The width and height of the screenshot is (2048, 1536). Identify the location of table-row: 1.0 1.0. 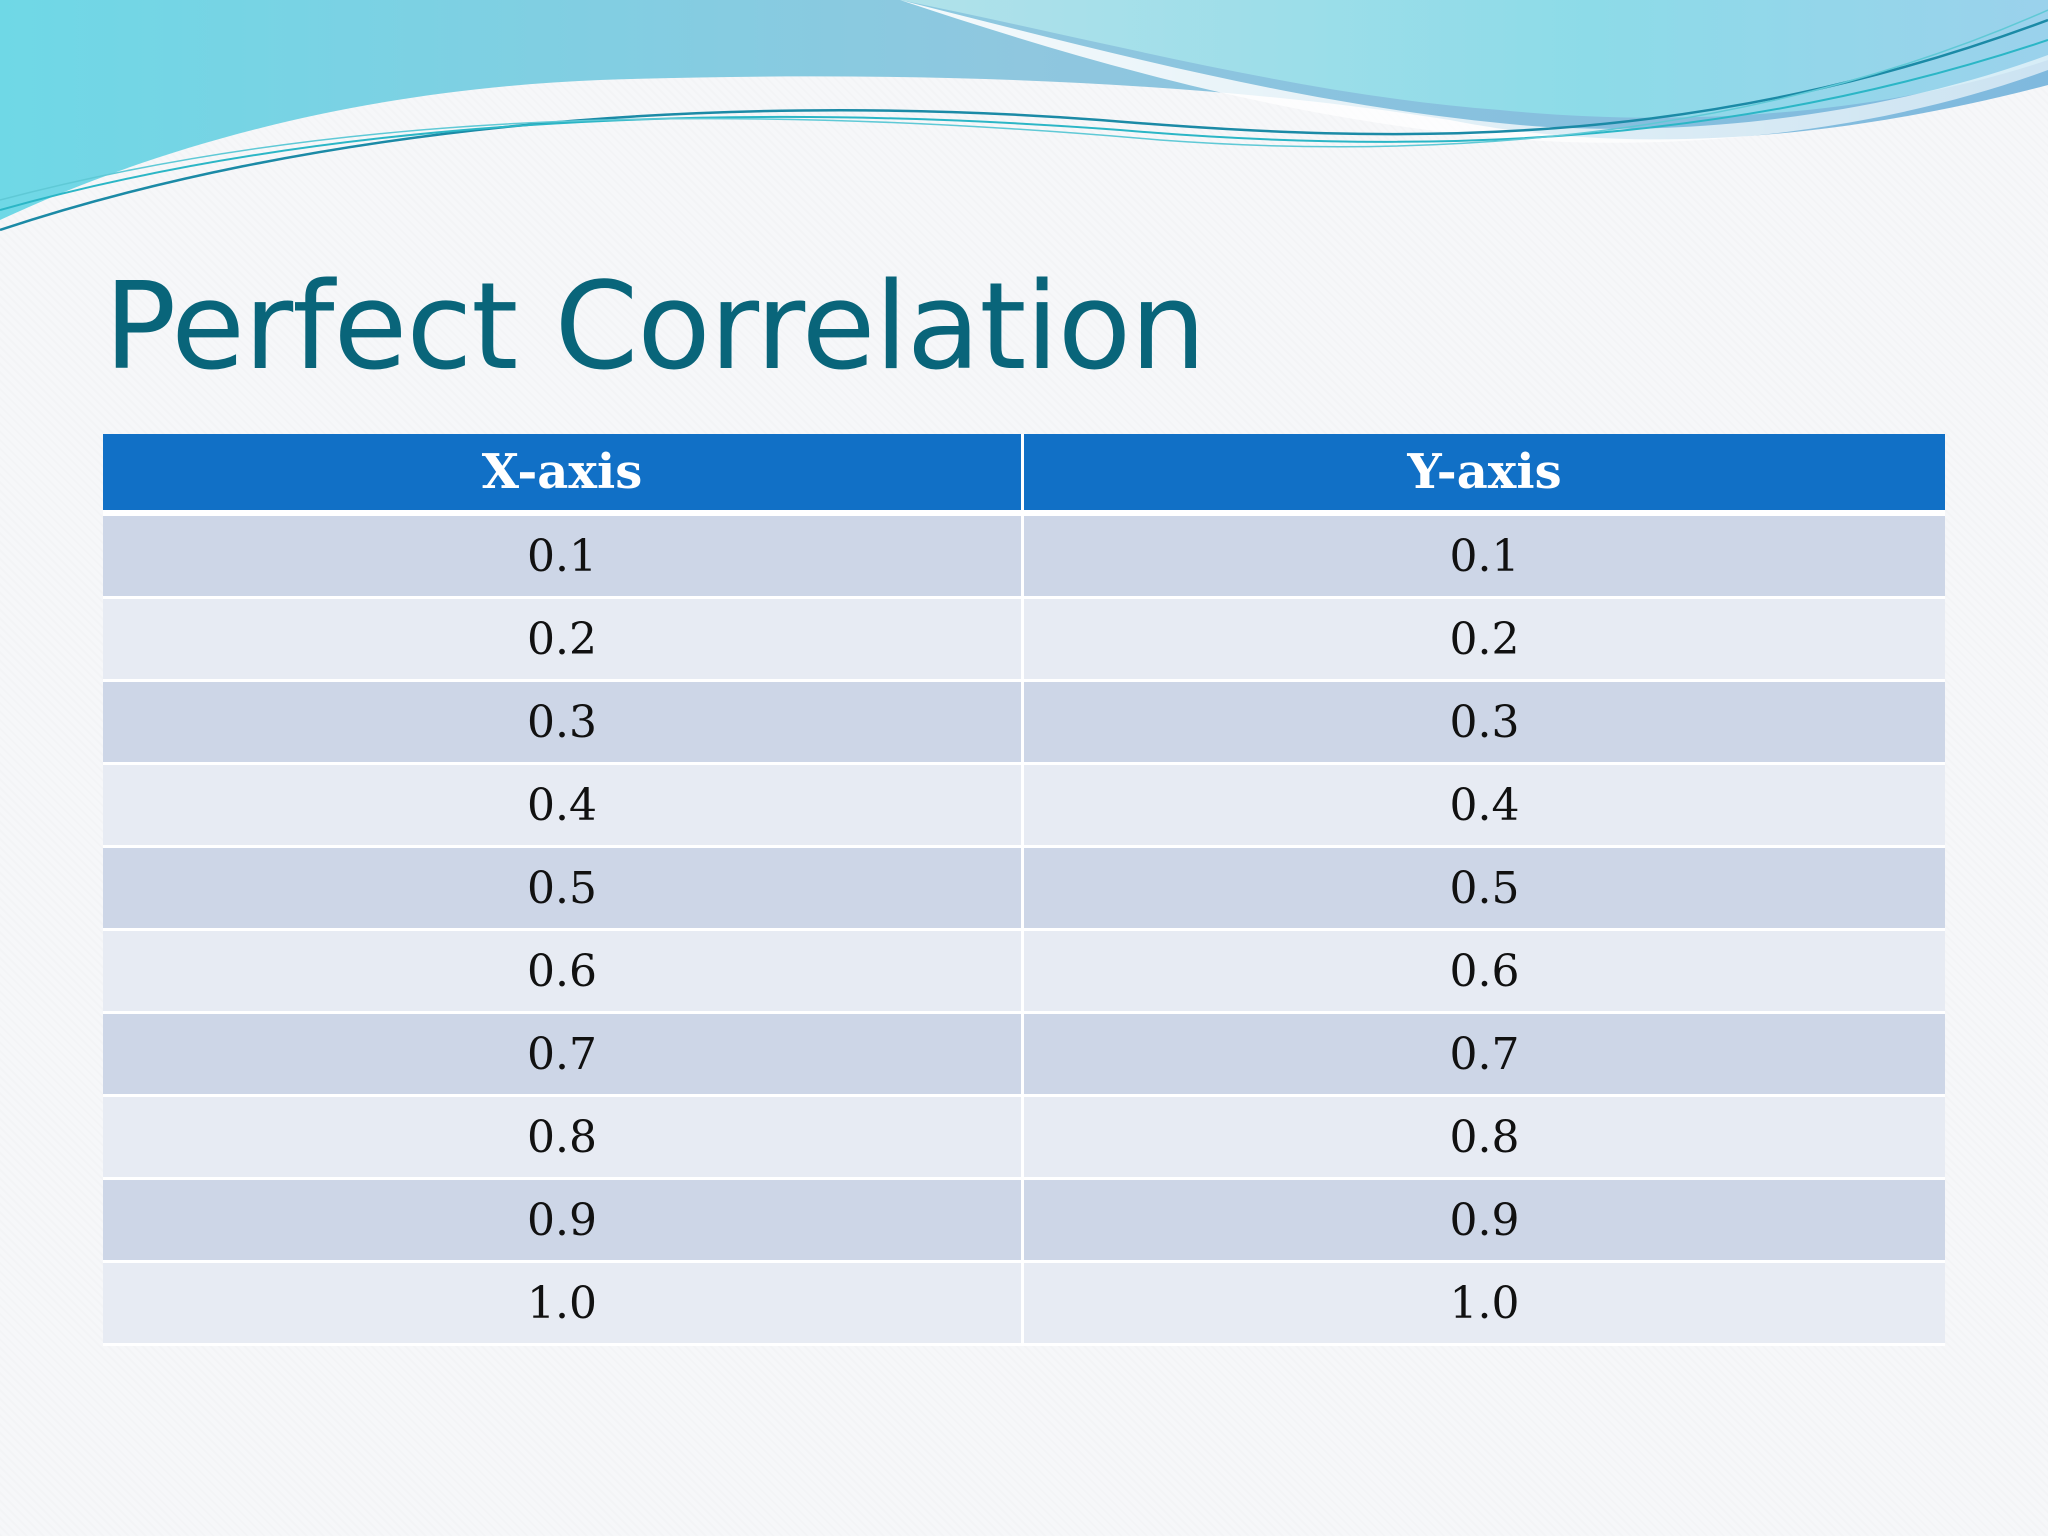
(1024, 1304).